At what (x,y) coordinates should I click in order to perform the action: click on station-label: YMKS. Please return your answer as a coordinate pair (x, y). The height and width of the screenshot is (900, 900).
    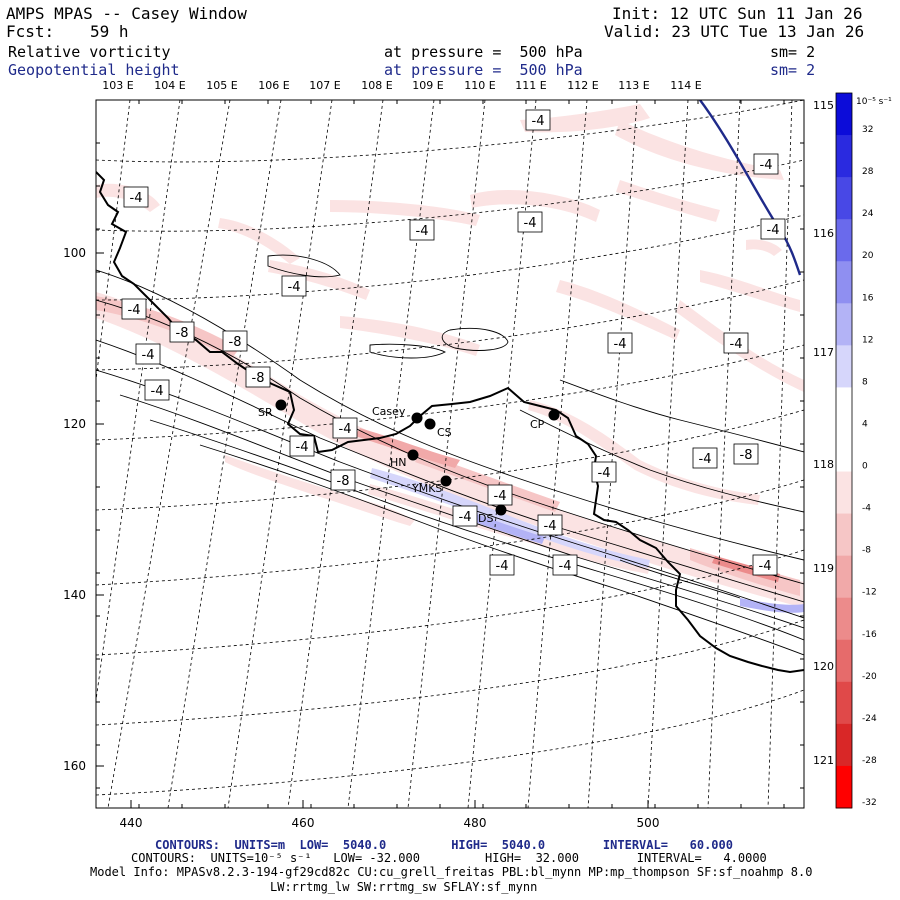
    Looking at the image, I should click on (426, 488).